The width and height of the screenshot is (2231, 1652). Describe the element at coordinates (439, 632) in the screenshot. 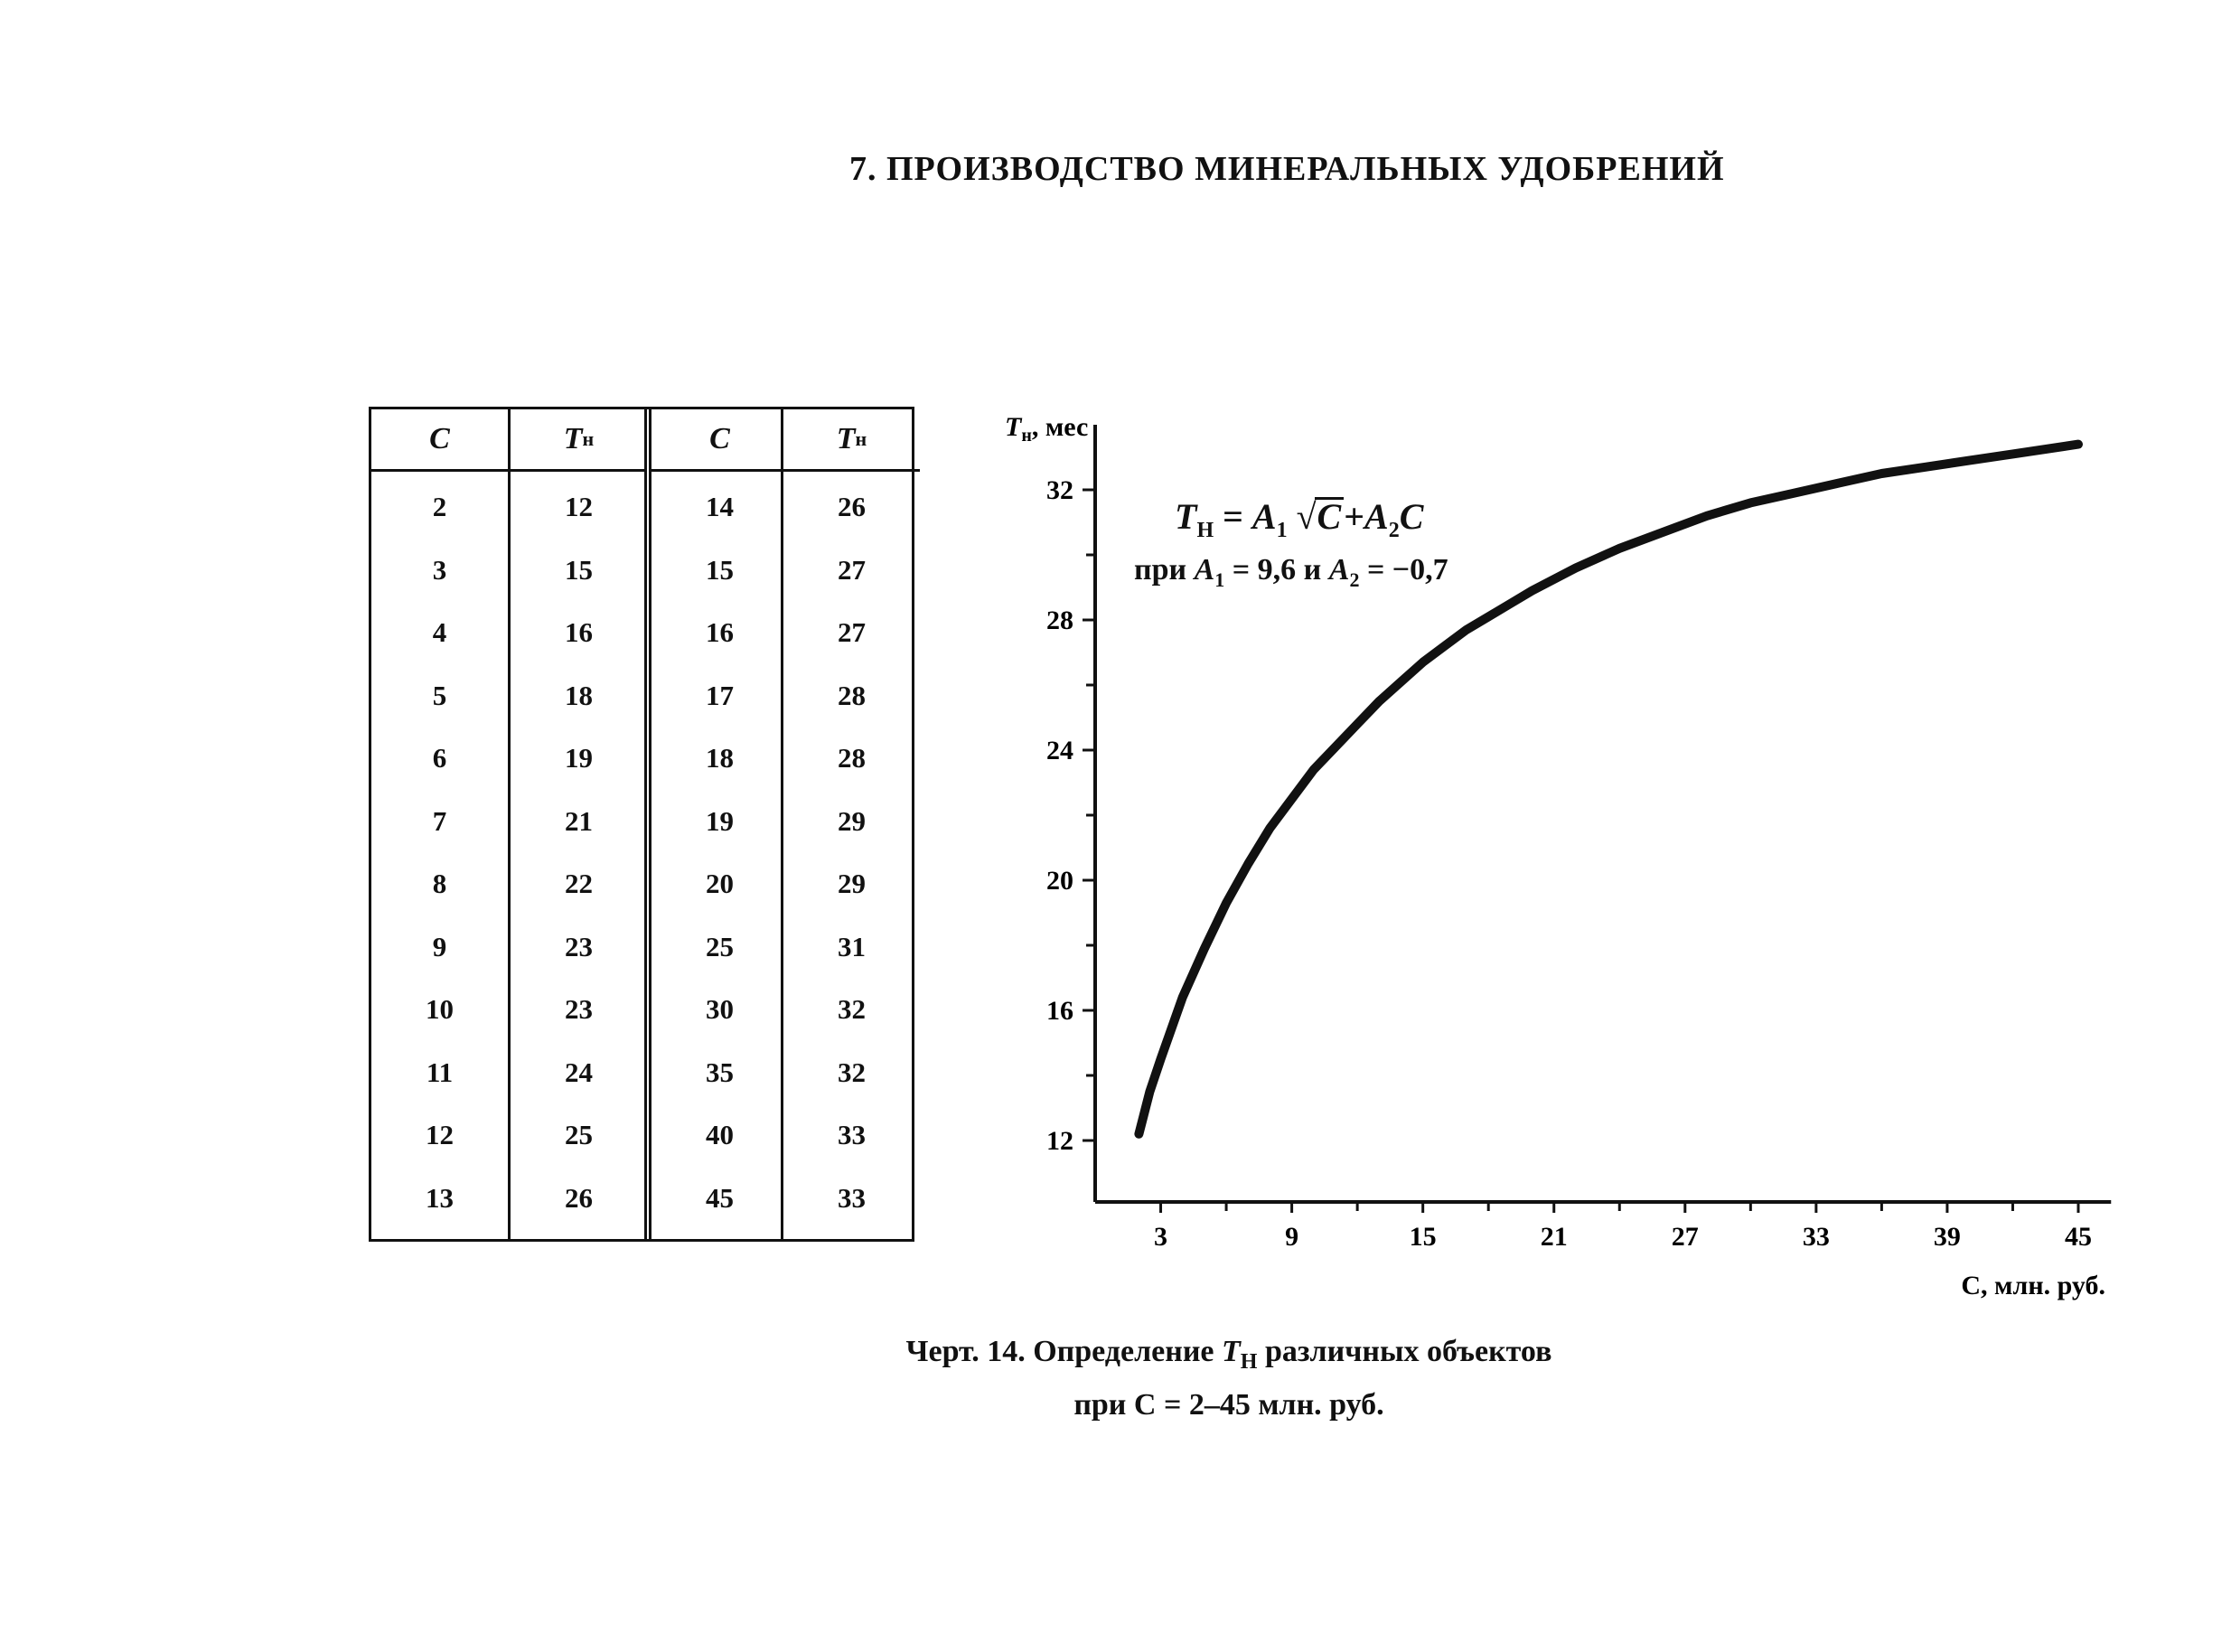

I see `table-cell: 4` at that location.